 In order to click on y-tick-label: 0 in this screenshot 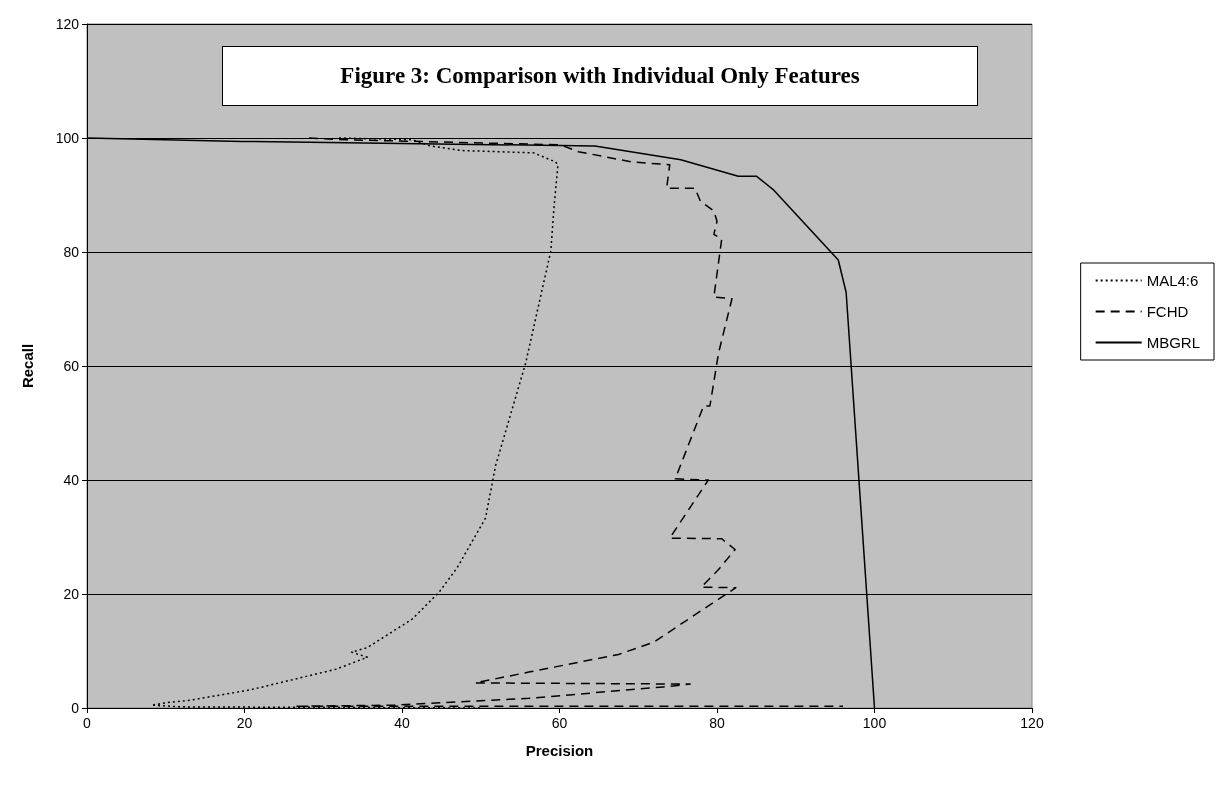, I will do `click(75, 708)`.